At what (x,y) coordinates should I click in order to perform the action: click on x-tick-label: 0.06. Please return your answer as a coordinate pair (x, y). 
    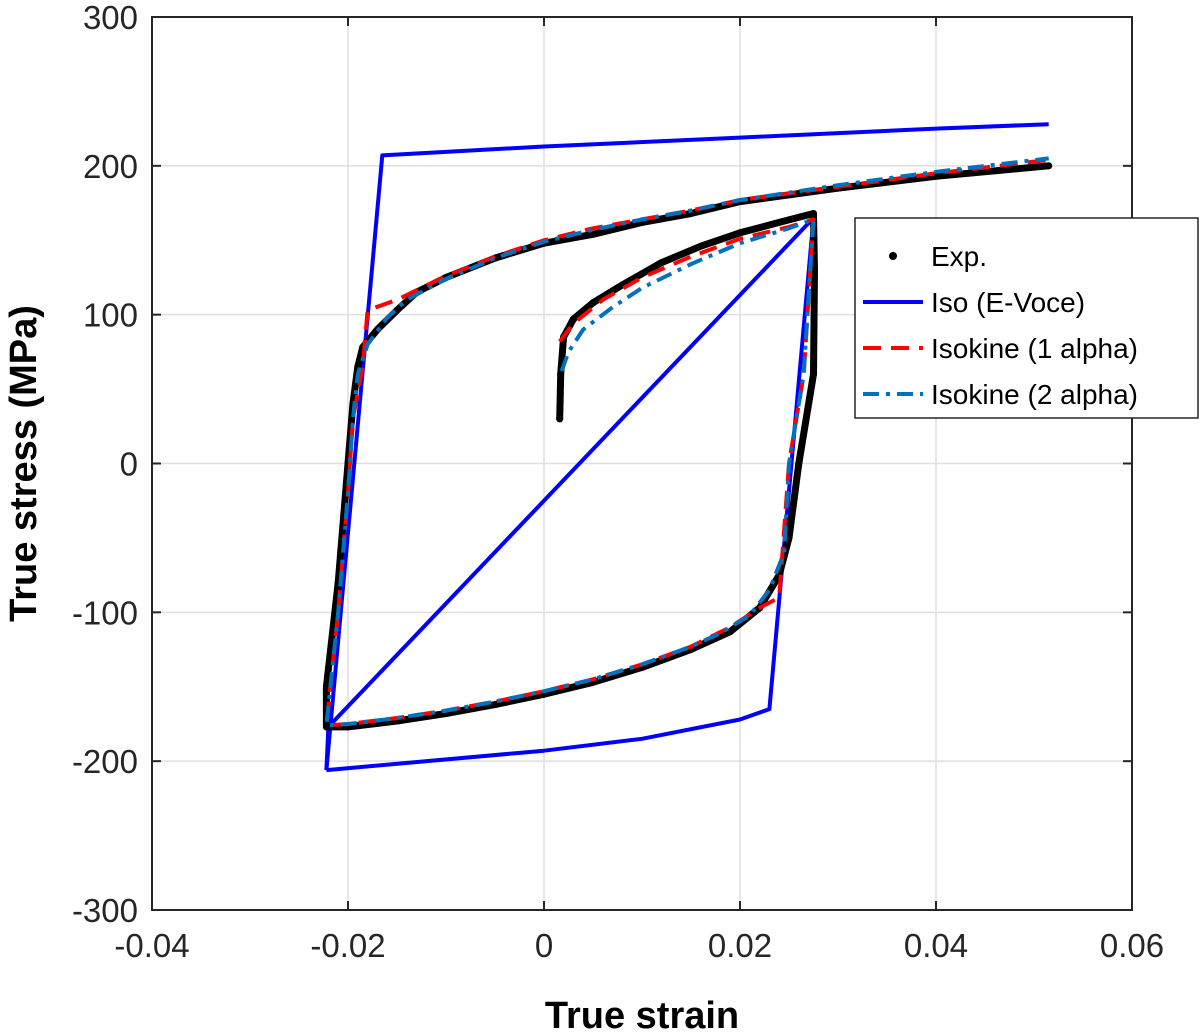
    Looking at the image, I should click on (1132, 945).